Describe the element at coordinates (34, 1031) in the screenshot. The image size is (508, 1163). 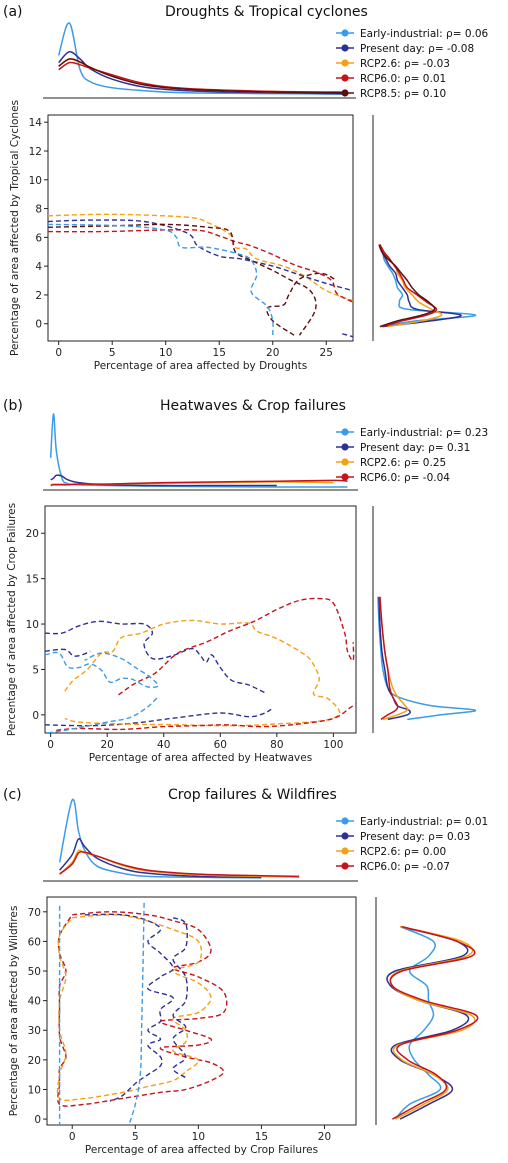
I see `y-tick-label: 30` at that location.